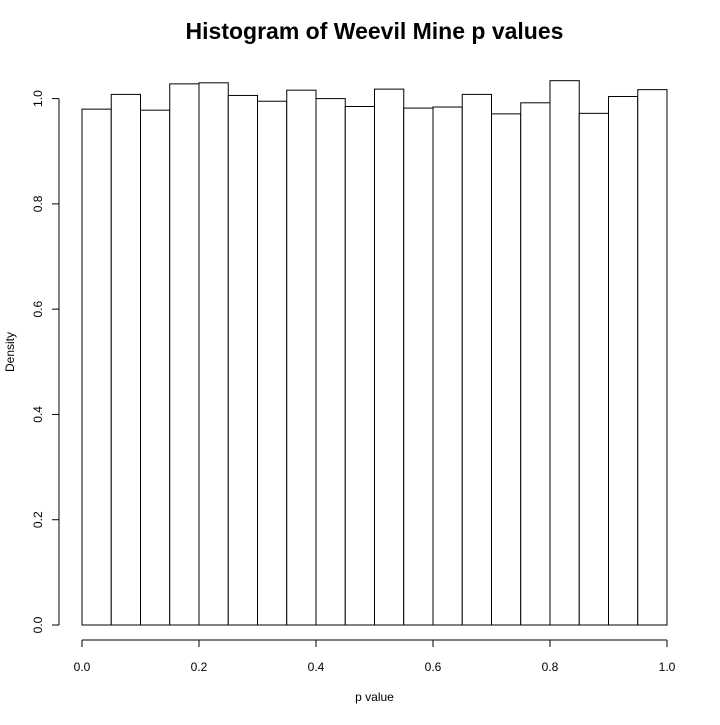 This screenshot has height=725, width=720. What do you see at coordinates (375, 656) in the screenshot?
I see `x-axis: 0.0 0.2 0.4 0.6 0.8 1.0` at bounding box center [375, 656].